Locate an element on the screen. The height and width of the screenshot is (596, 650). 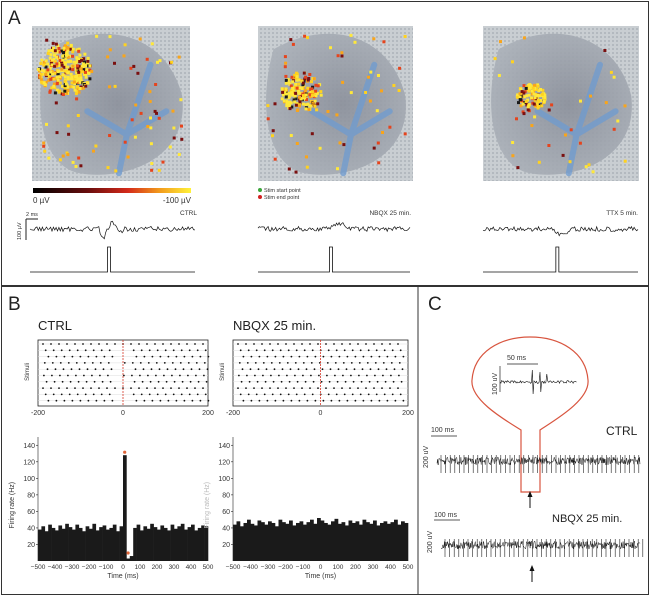
stimulus-trace is located at coordinates (334, 259).